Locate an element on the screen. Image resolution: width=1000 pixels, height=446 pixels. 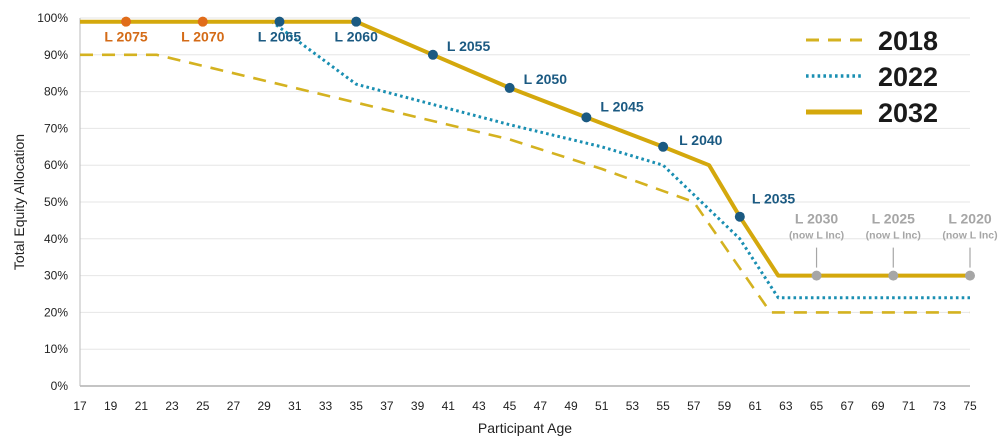
x-tick-label: 25 is located at coordinates (203, 406).